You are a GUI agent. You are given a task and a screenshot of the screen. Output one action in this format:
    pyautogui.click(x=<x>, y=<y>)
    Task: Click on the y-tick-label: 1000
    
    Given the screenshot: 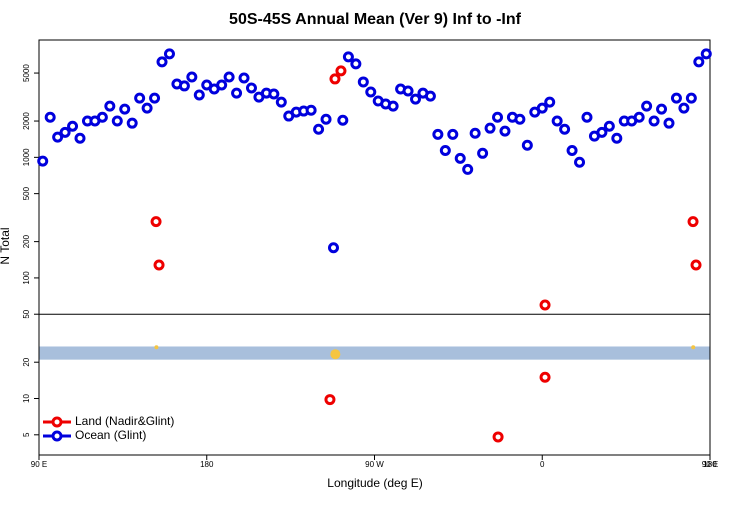 What is the action you would take?
    pyautogui.click(x=26, y=157)
    